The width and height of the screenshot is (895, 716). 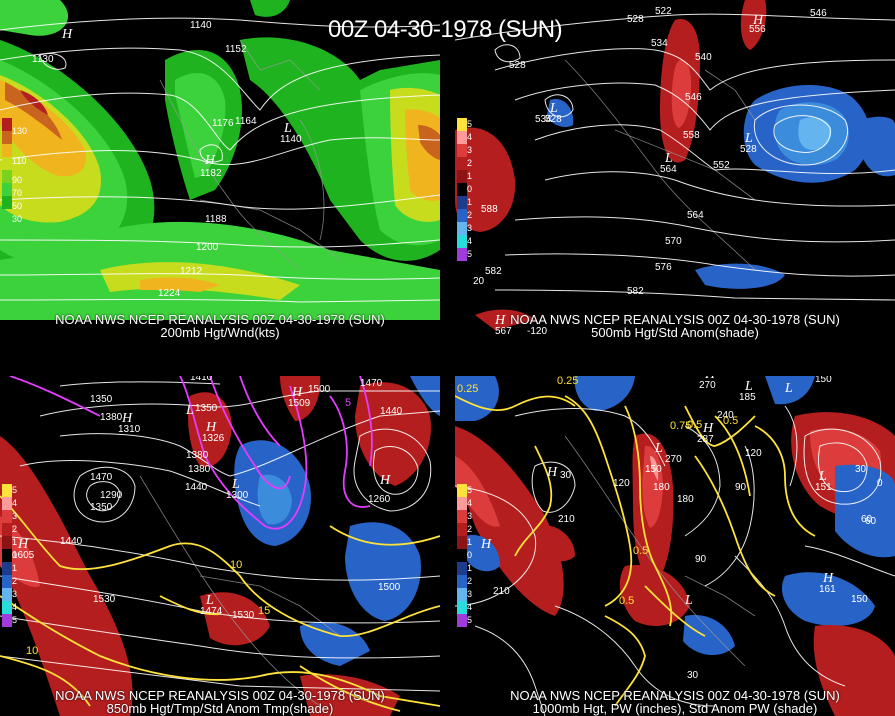 I want to click on contour-label: 1164, so click(x=246, y=121).